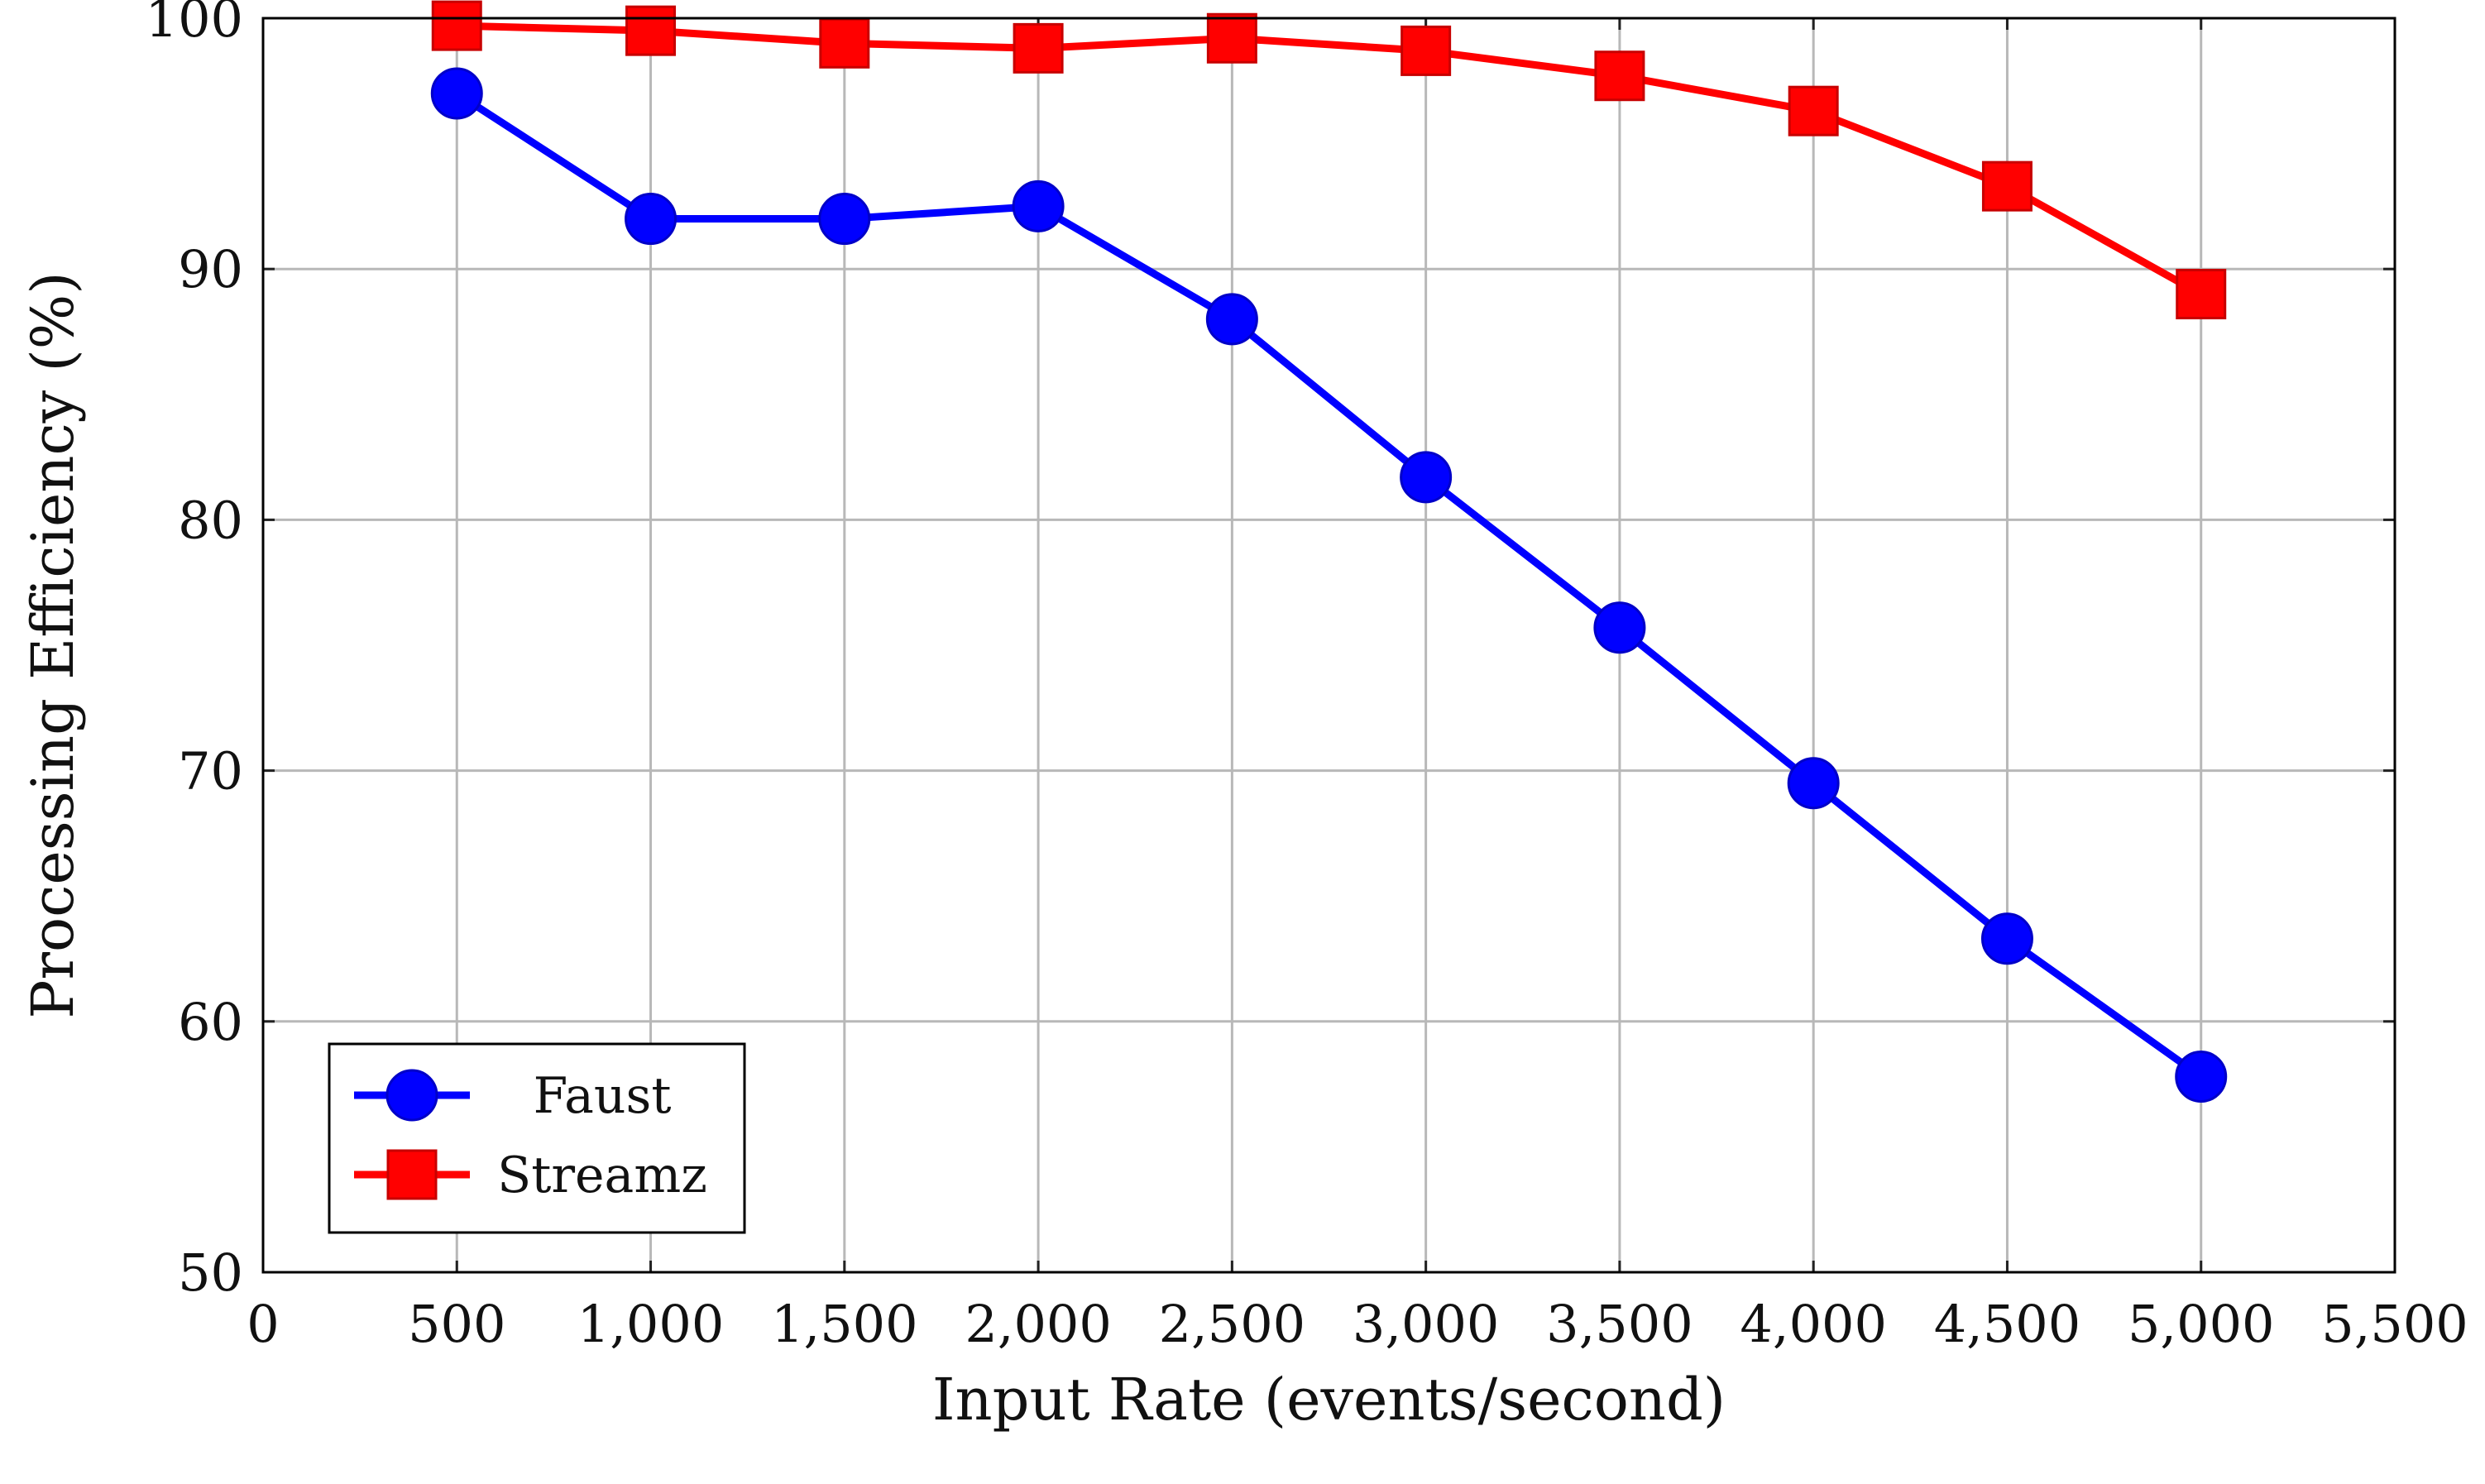  Describe the element at coordinates (53, 644) in the screenshot. I see `y-axis-title: Processing Efficiency (%)` at that location.